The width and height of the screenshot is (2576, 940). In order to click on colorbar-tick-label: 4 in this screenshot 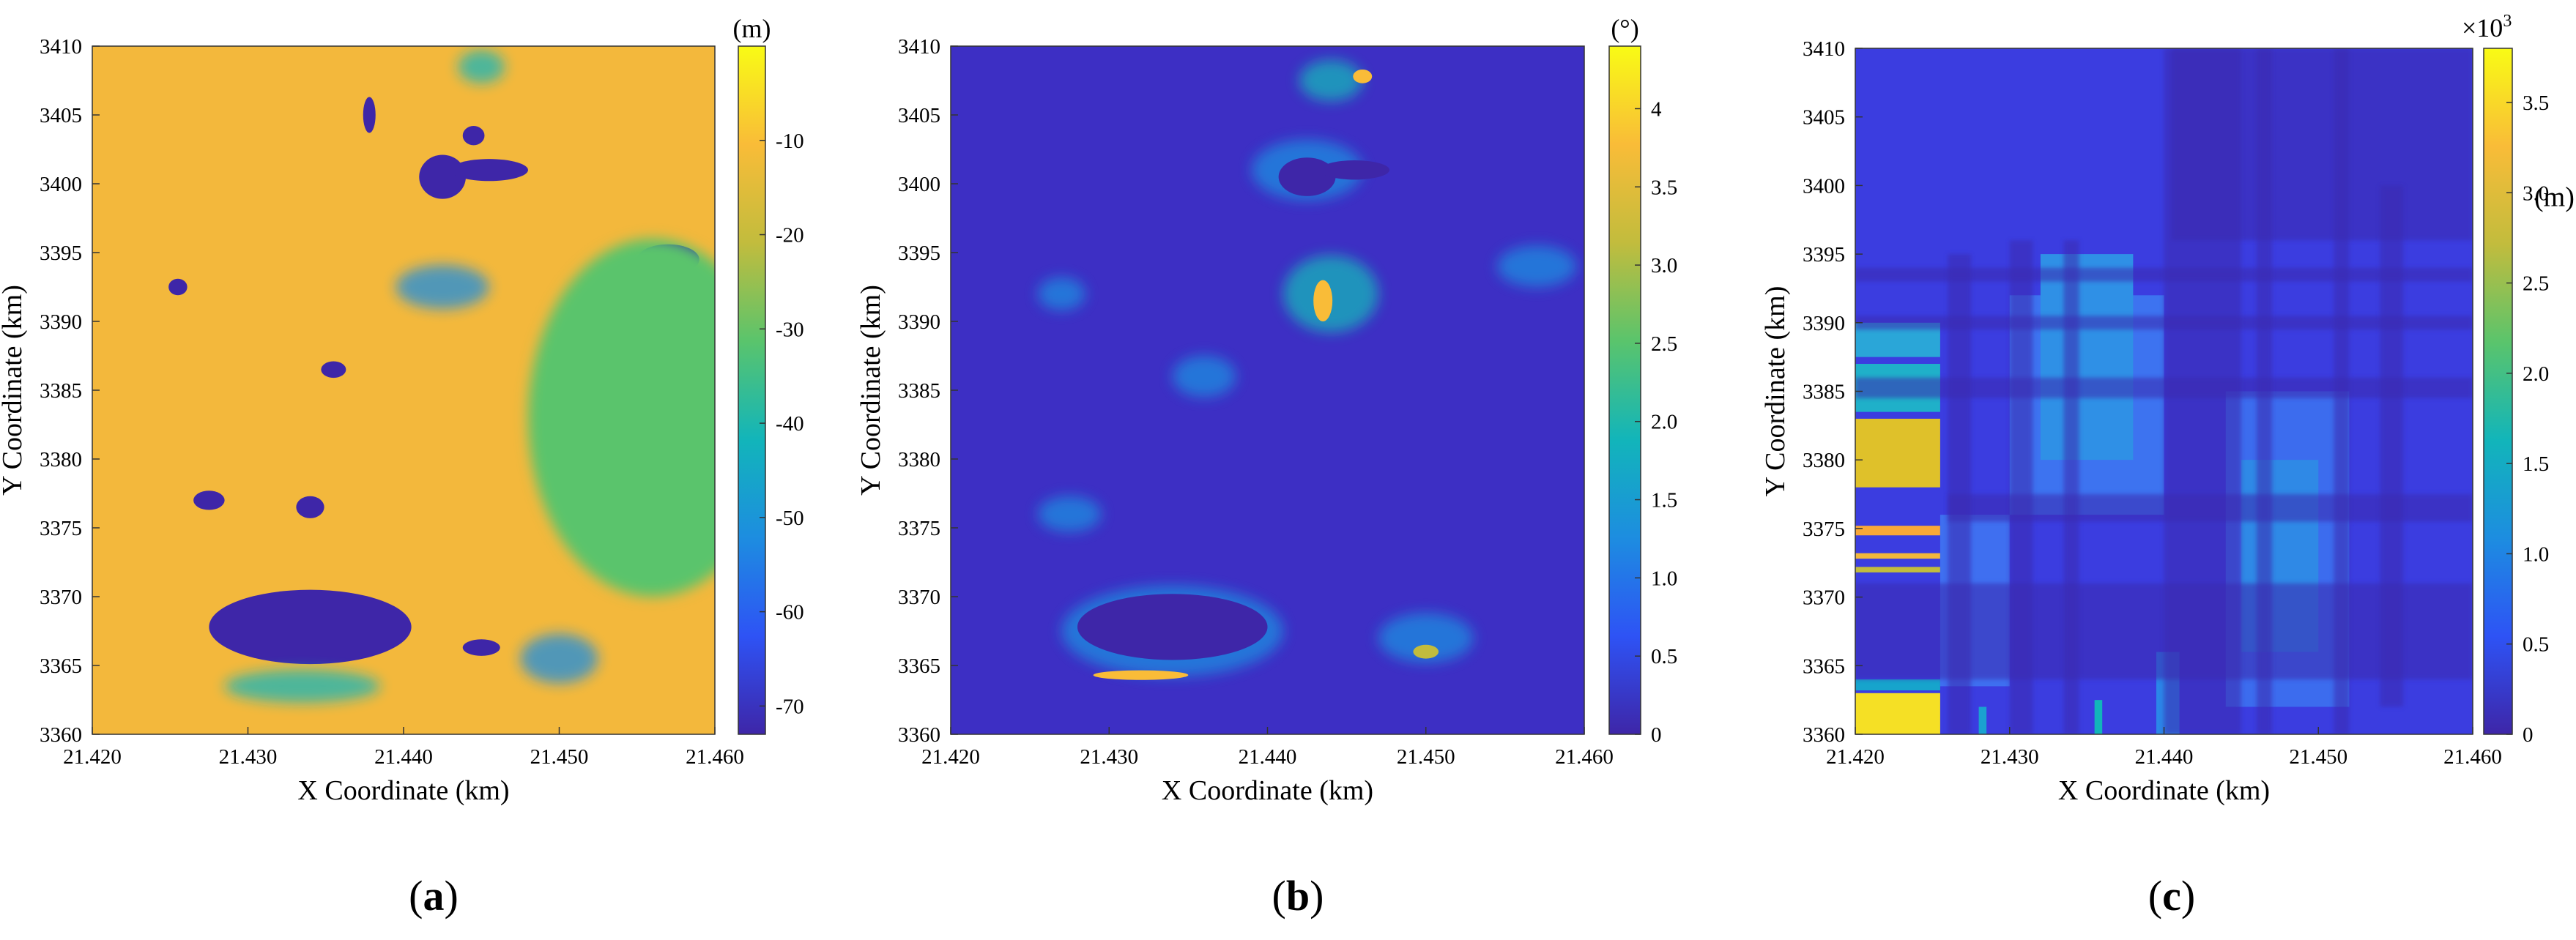, I will do `click(1656, 109)`.